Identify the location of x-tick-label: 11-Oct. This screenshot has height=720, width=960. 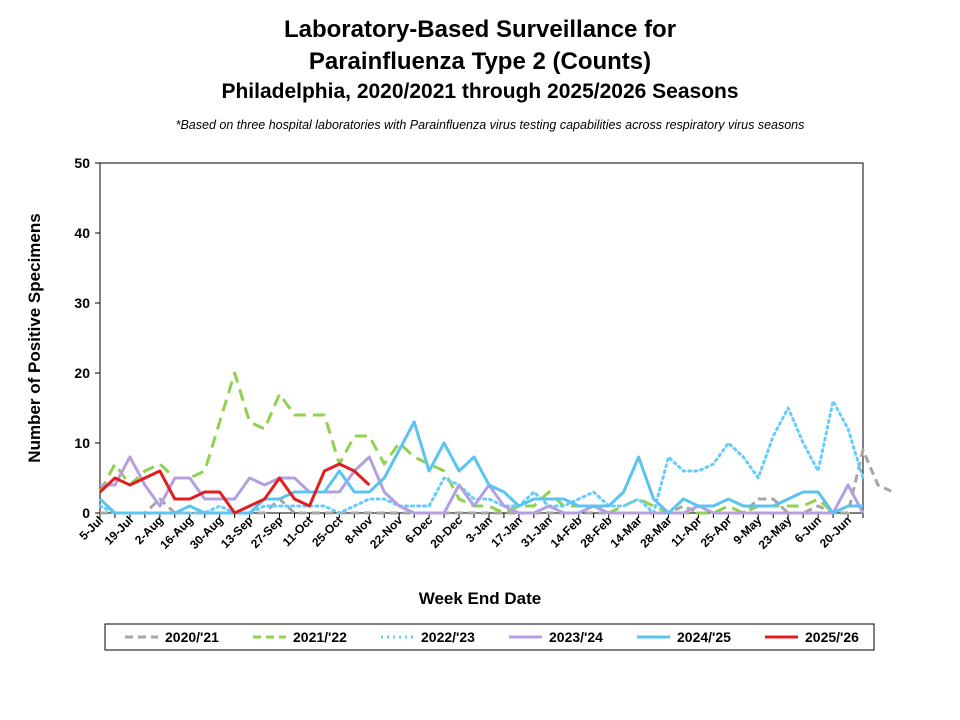
(298, 531).